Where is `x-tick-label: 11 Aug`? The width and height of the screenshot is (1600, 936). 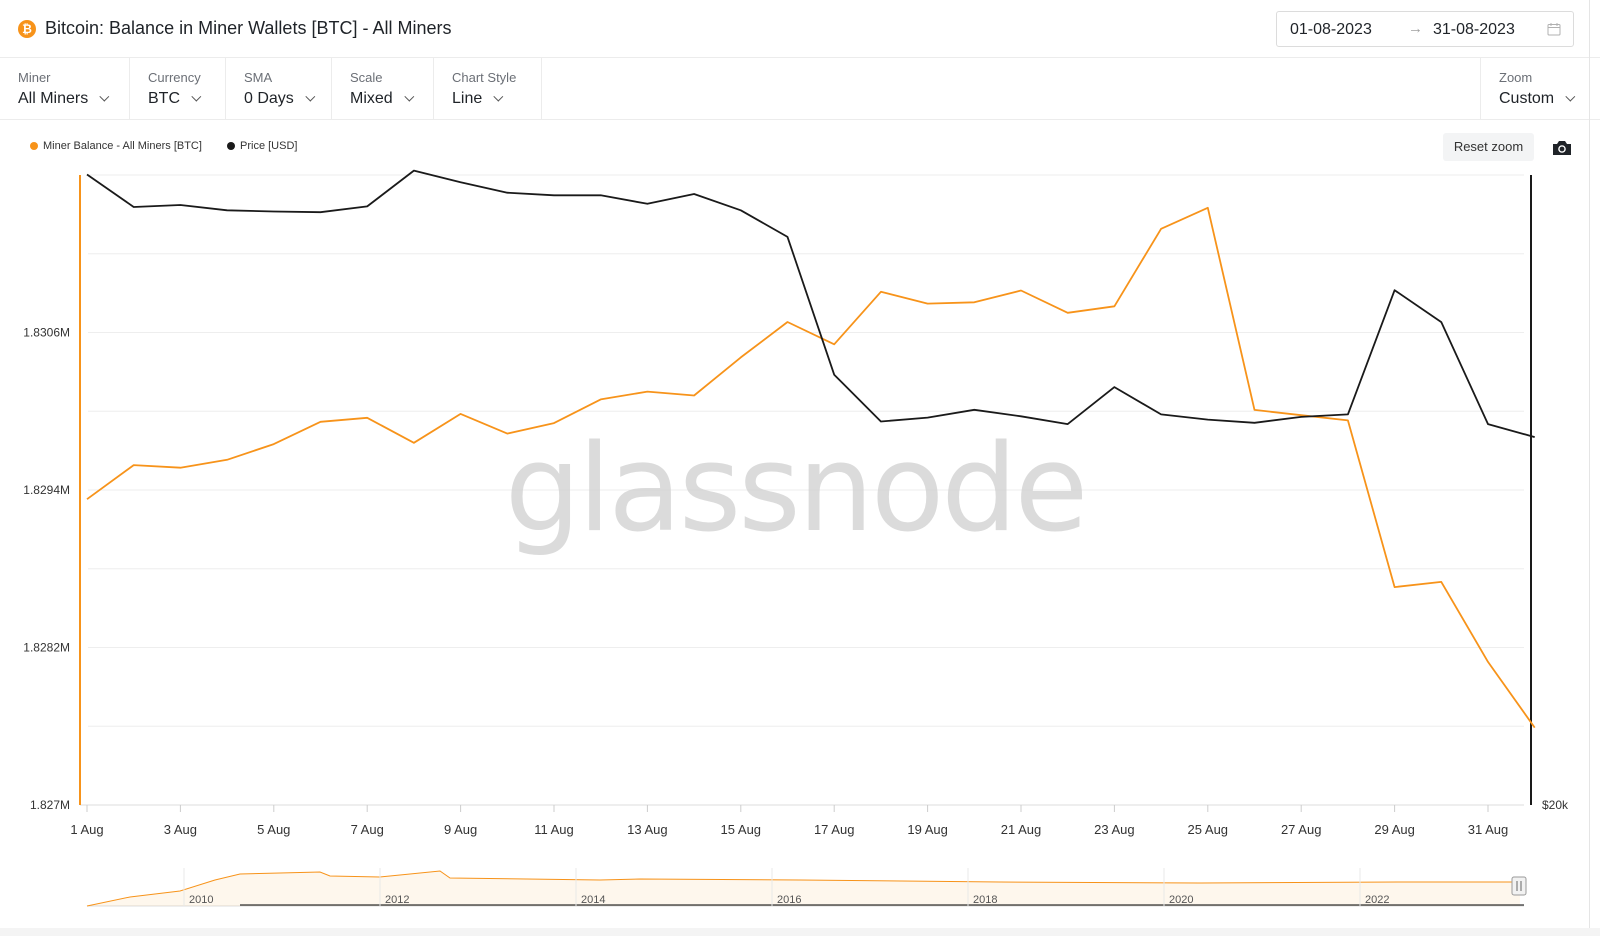
x-tick-label: 11 Aug is located at coordinates (554, 829).